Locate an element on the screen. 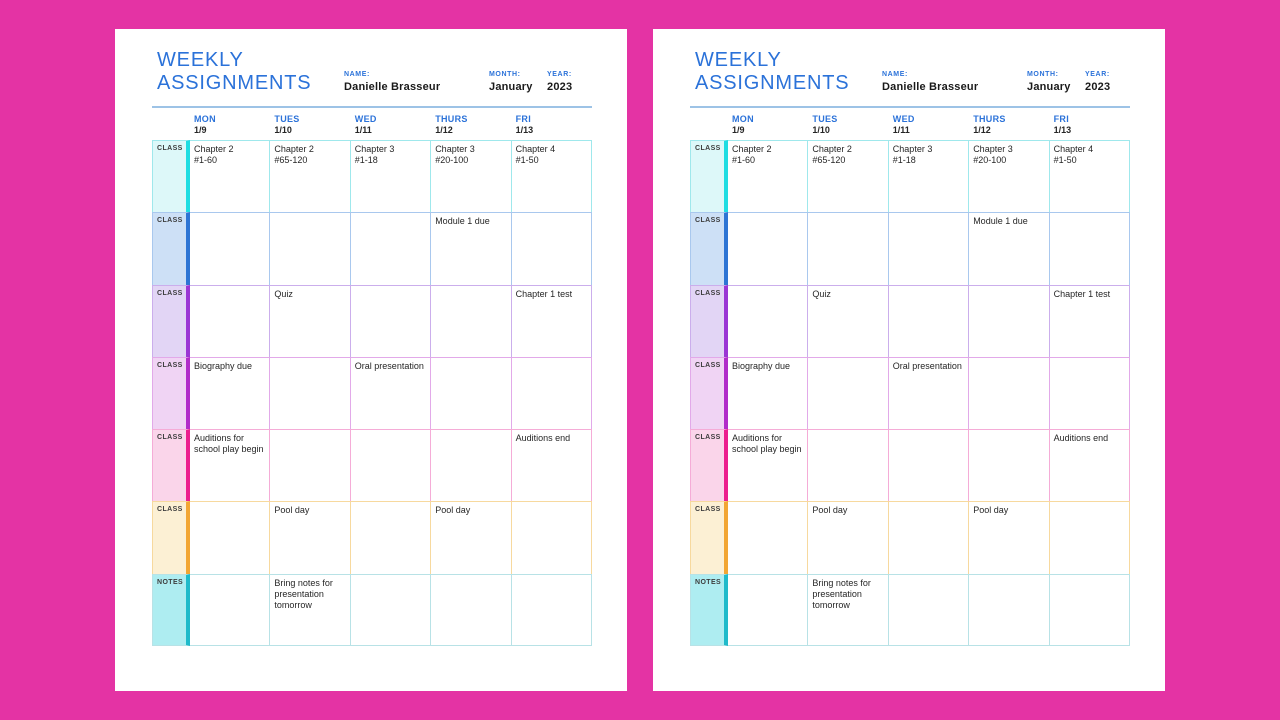 This screenshot has width=1280, height=720. name-value: Danielle Brasseur is located at coordinates (930, 87).